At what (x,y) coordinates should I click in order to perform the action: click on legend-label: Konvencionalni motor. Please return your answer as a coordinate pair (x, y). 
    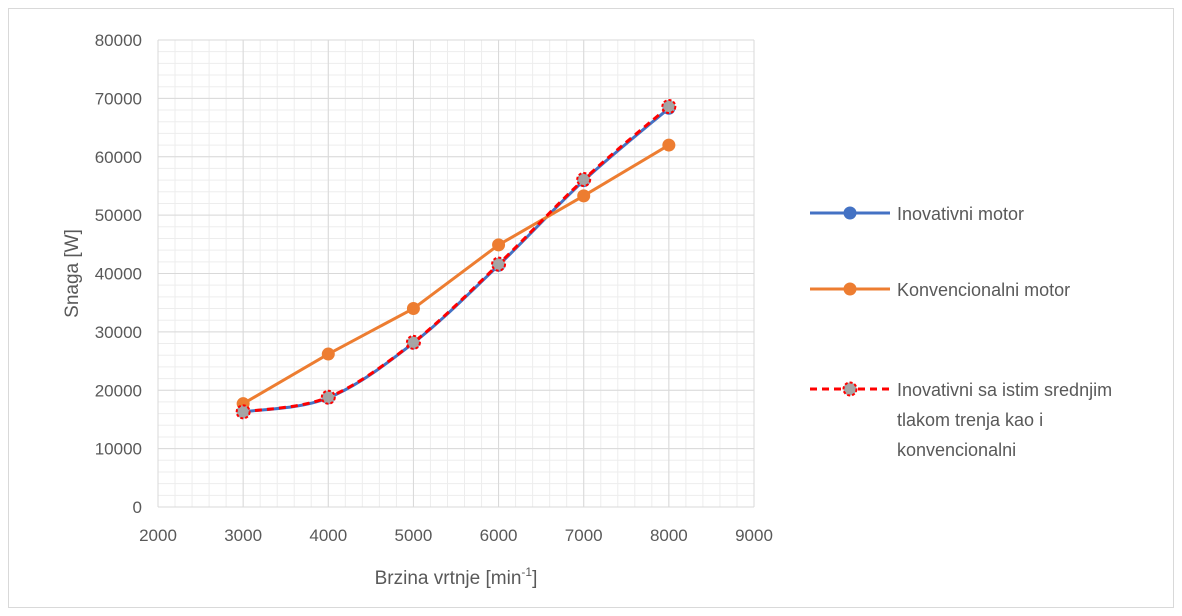
    Looking at the image, I should click on (983, 290).